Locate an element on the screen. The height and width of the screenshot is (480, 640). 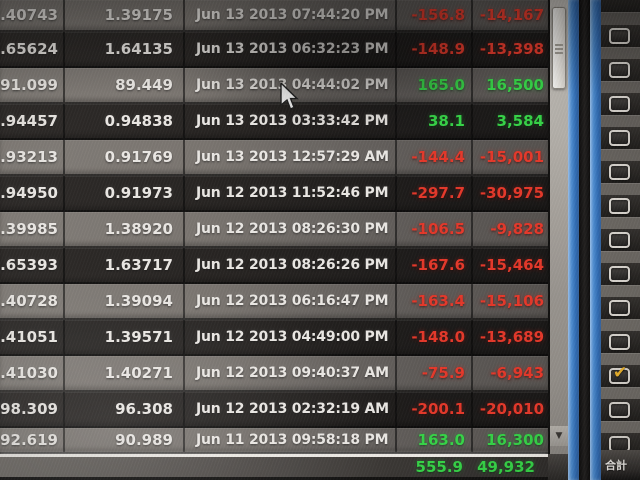
pl-points-cell: -148.9 is located at coordinates (435, 49).